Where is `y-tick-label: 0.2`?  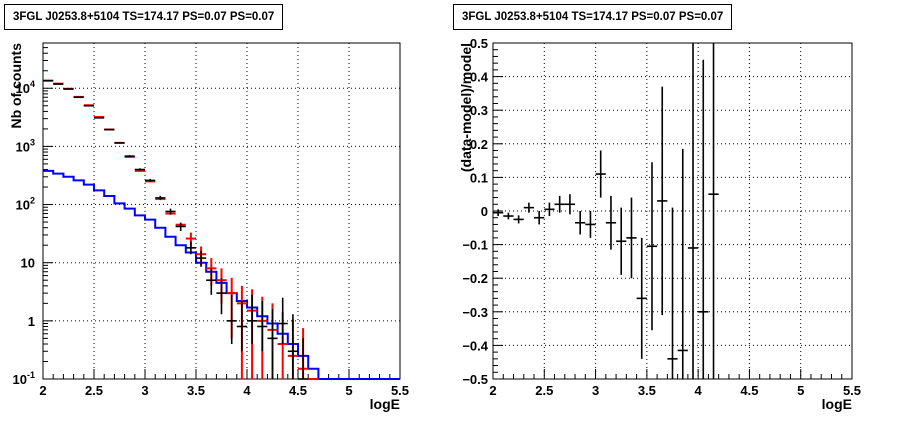
y-tick-label: 0.2 is located at coordinates (479, 144).